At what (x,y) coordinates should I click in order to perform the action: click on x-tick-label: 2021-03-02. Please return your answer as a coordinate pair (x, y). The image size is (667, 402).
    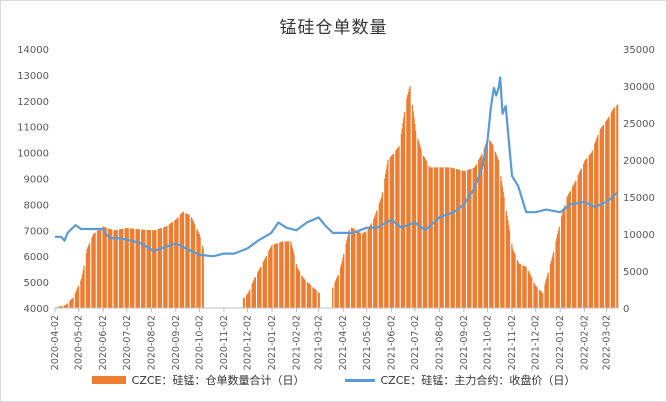
    Looking at the image, I should click on (319, 342).